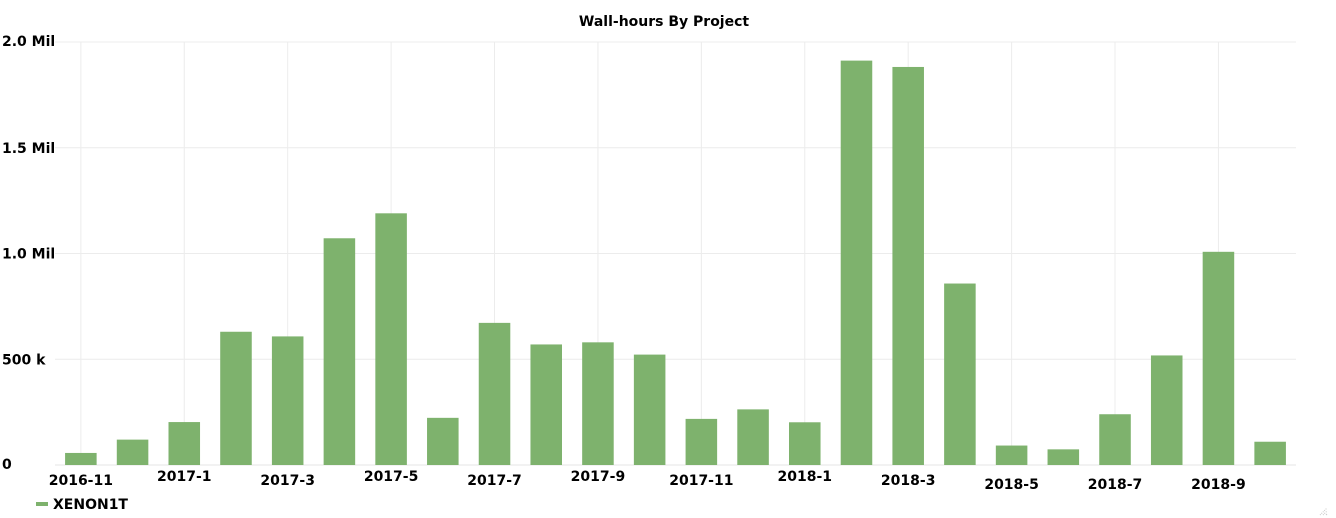  I want to click on y-tick-label: 0, so click(7, 465).